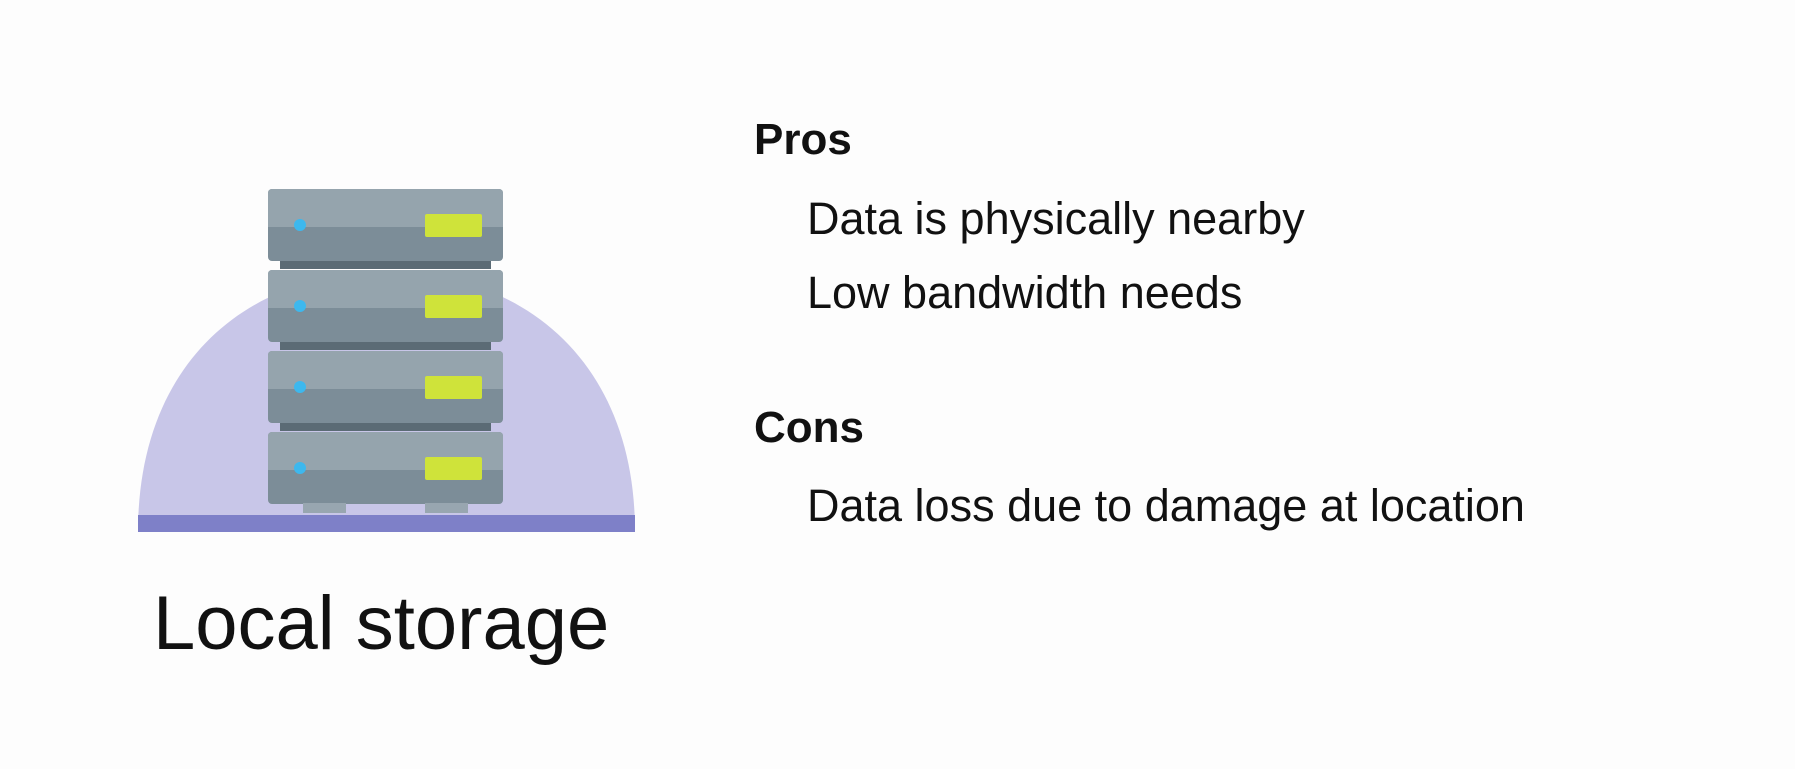 The width and height of the screenshot is (1795, 769). Describe the element at coordinates (809, 427) in the screenshot. I see `cons-heading: Cons` at that location.